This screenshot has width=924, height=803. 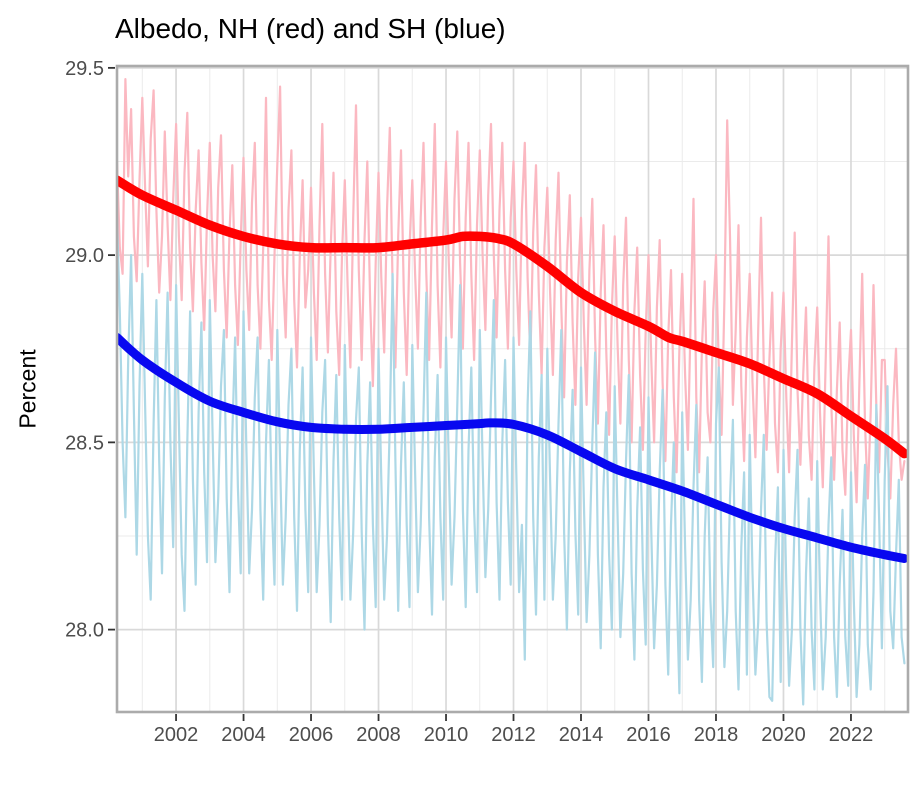 What do you see at coordinates (378, 735) in the screenshot?
I see `x-tick-label-2008: 2008` at bounding box center [378, 735].